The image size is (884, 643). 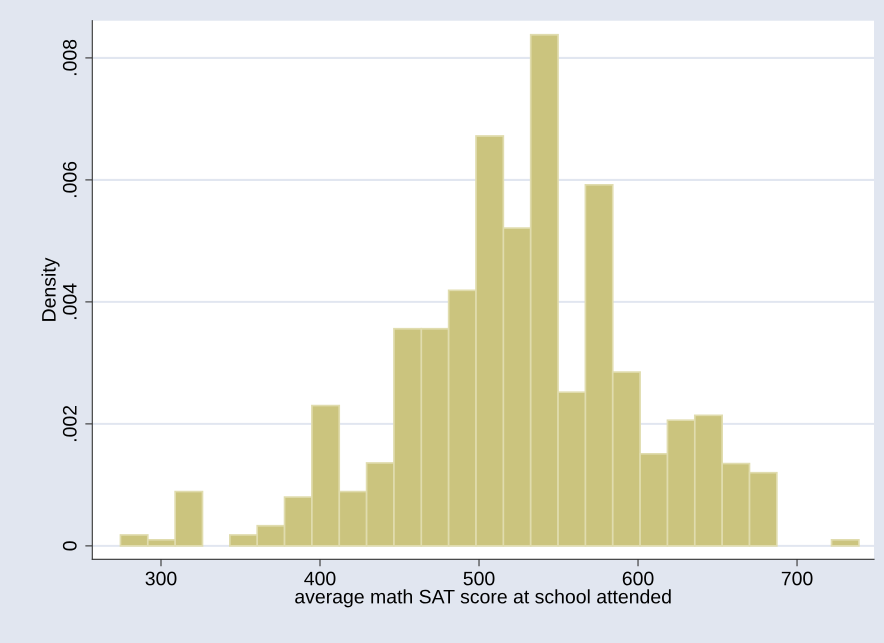 I want to click on y-tick-label: 0, so click(x=69, y=546).